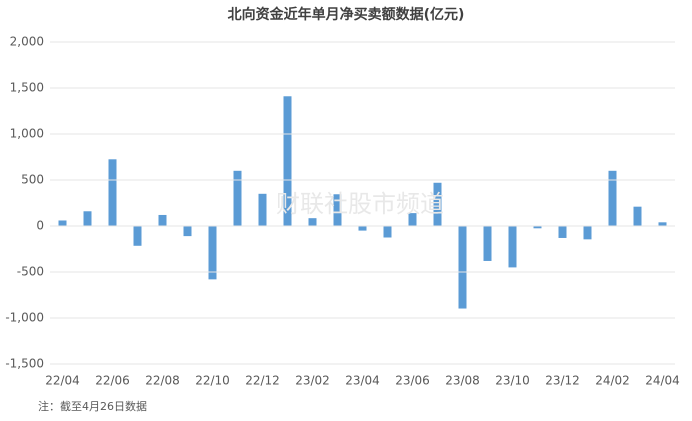  What do you see at coordinates (27, 88) in the screenshot?
I see `y-tick-label: 1,500` at bounding box center [27, 88].